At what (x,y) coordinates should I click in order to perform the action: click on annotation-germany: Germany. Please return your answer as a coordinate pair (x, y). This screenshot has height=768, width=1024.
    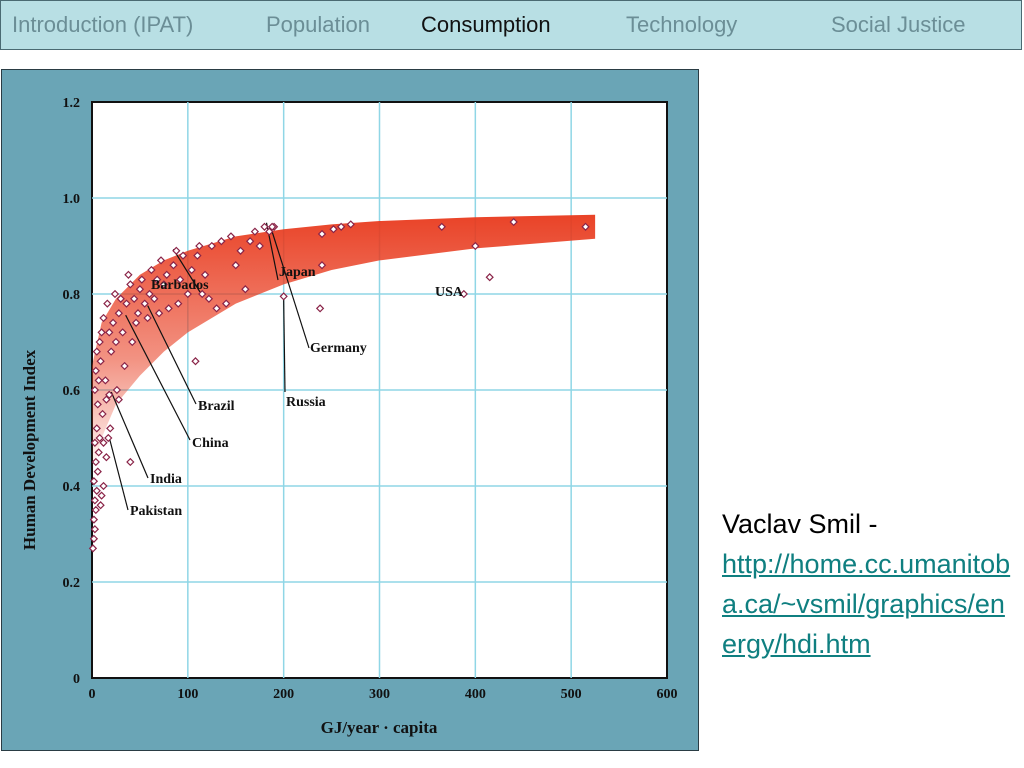
    Looking at the image, I should click on (338, 348).